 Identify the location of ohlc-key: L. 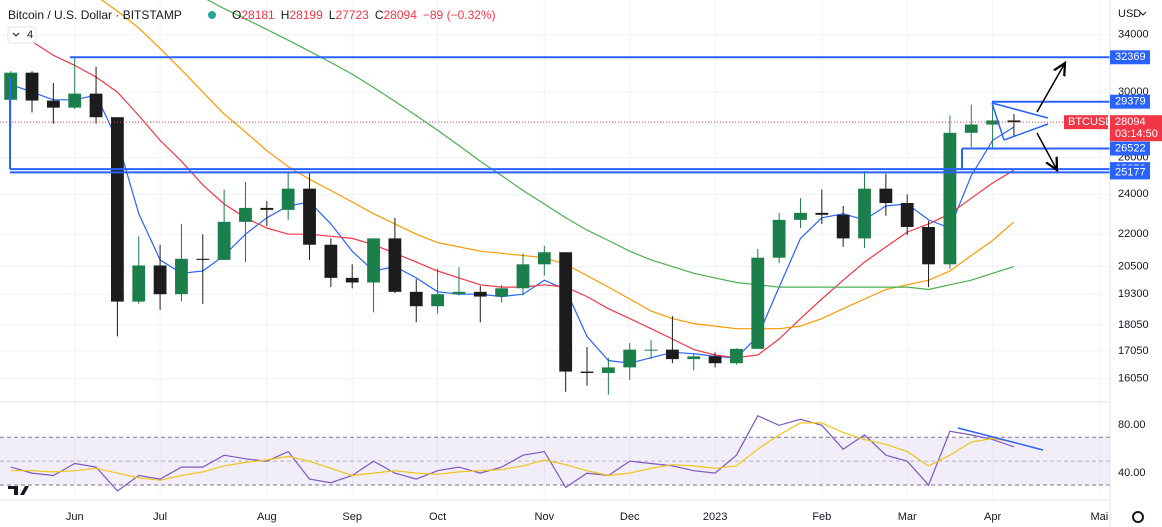
(332, 15).